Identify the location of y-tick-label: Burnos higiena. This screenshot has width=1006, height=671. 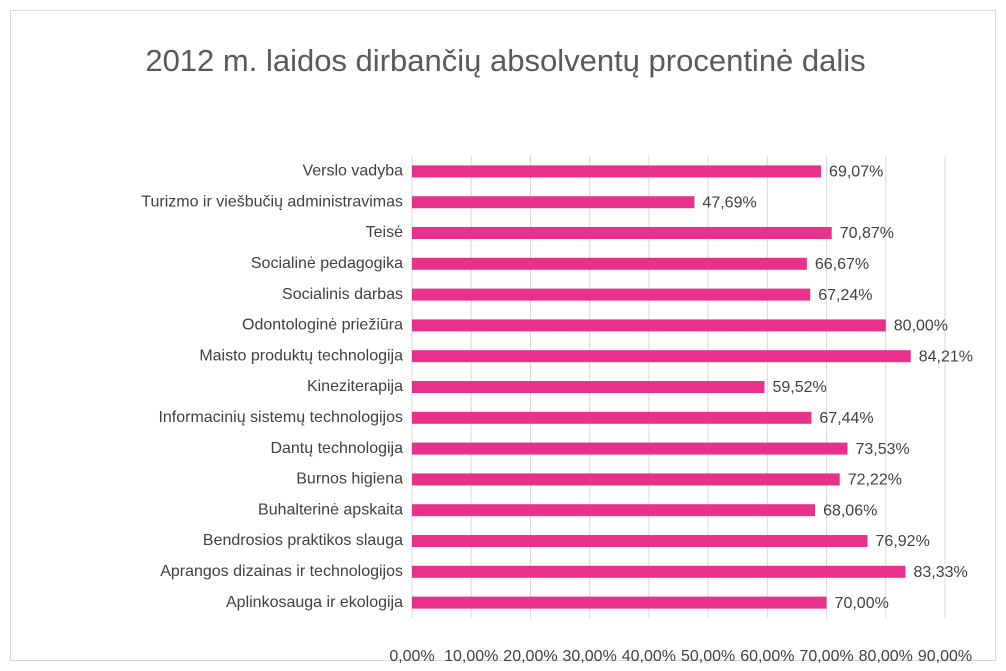
(349, 479).